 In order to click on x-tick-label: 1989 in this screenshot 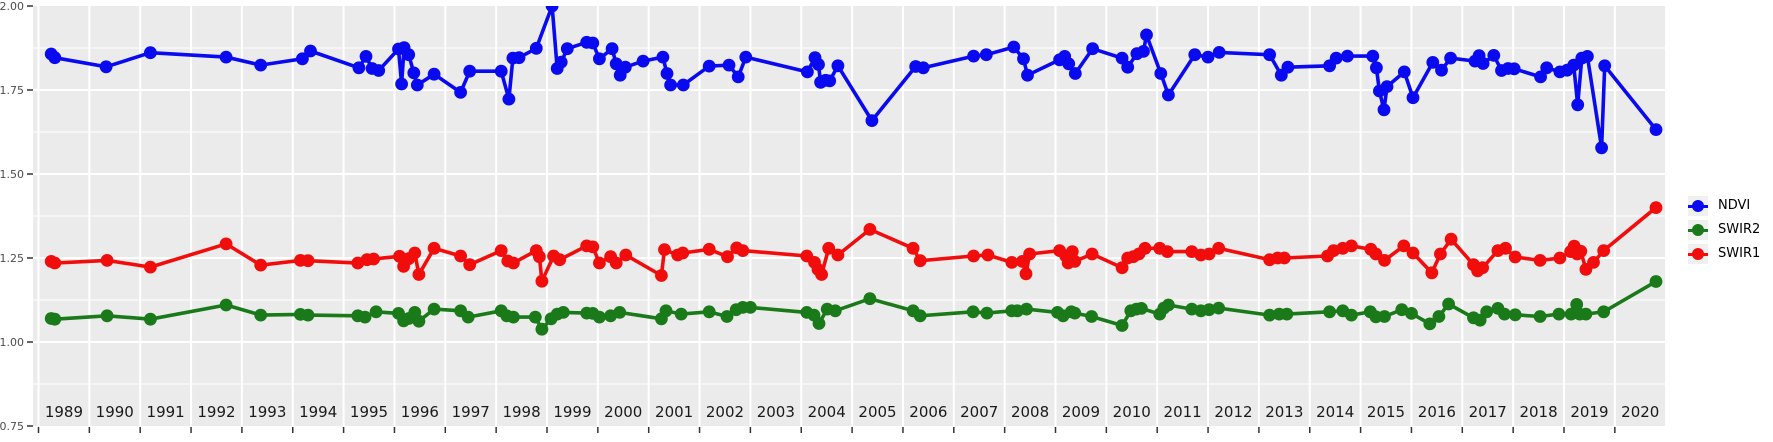, I will do `click(64, 412)`.